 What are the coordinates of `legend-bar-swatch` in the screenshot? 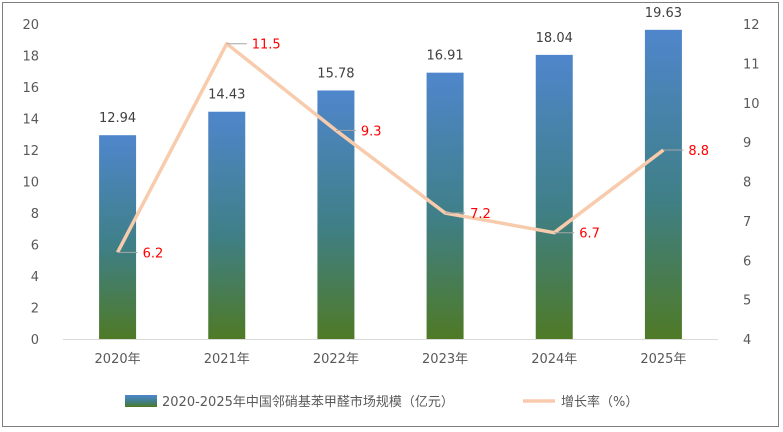 It's located at (141, 401).